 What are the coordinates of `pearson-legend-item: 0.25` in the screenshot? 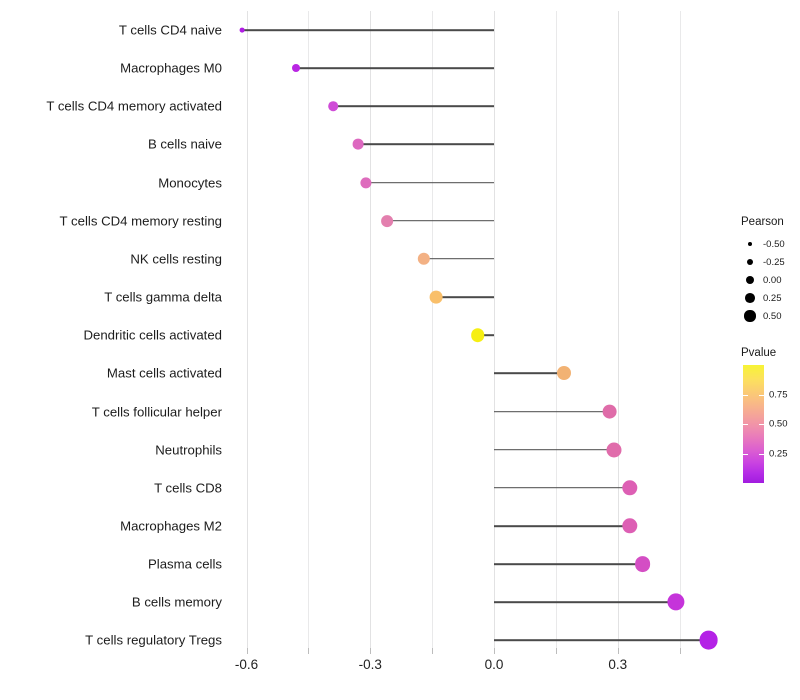 It's located at (768, 298).